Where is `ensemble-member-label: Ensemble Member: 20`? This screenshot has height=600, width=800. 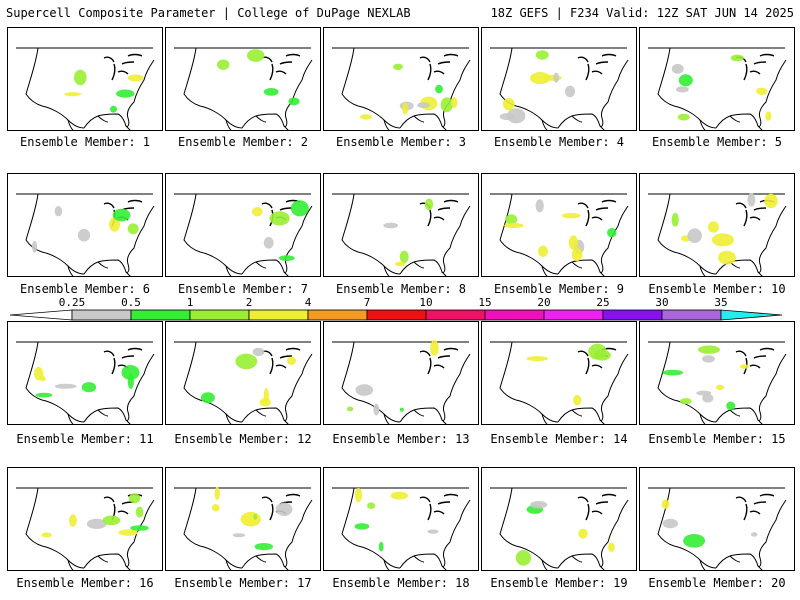 ensemble-member-label: Ensemble Member: 20 is located at coordinates (717, 583).